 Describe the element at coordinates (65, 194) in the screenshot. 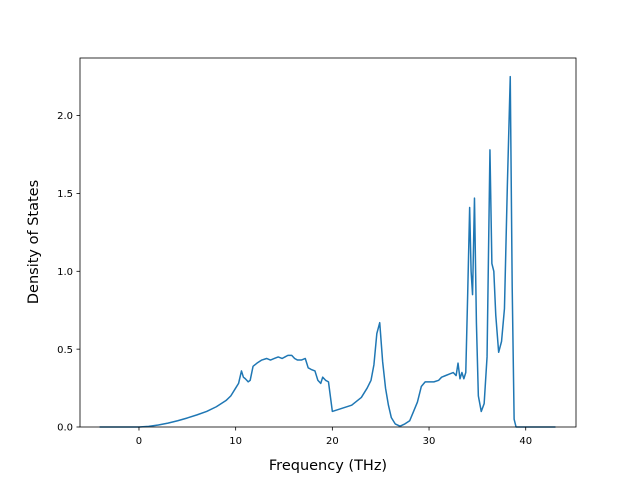

I see `y-tick-label: 1.5` at that location.